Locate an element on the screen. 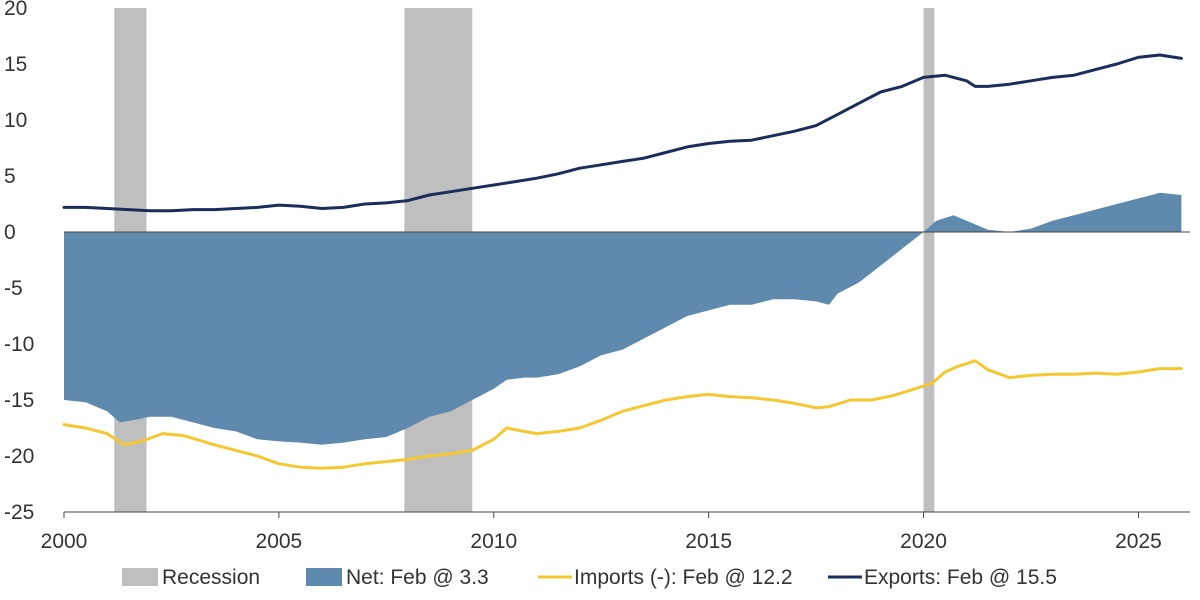  legend-exports: Exports: Feb @ 15.5 is located at coordinates (942, 577).